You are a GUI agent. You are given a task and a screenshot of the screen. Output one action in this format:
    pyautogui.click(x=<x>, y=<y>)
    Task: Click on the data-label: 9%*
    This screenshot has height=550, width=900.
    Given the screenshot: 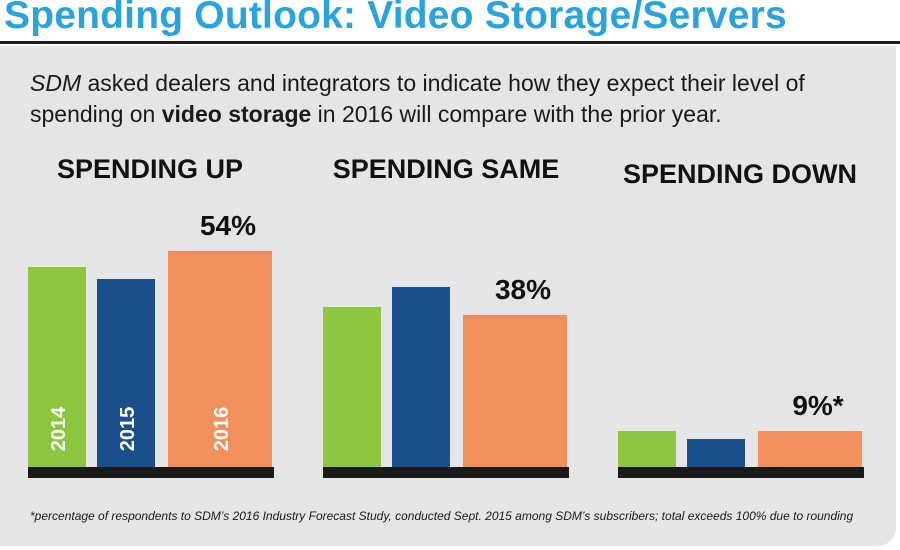 What is the action you would take?
    pyautogui.click(x=817, y=405)
    